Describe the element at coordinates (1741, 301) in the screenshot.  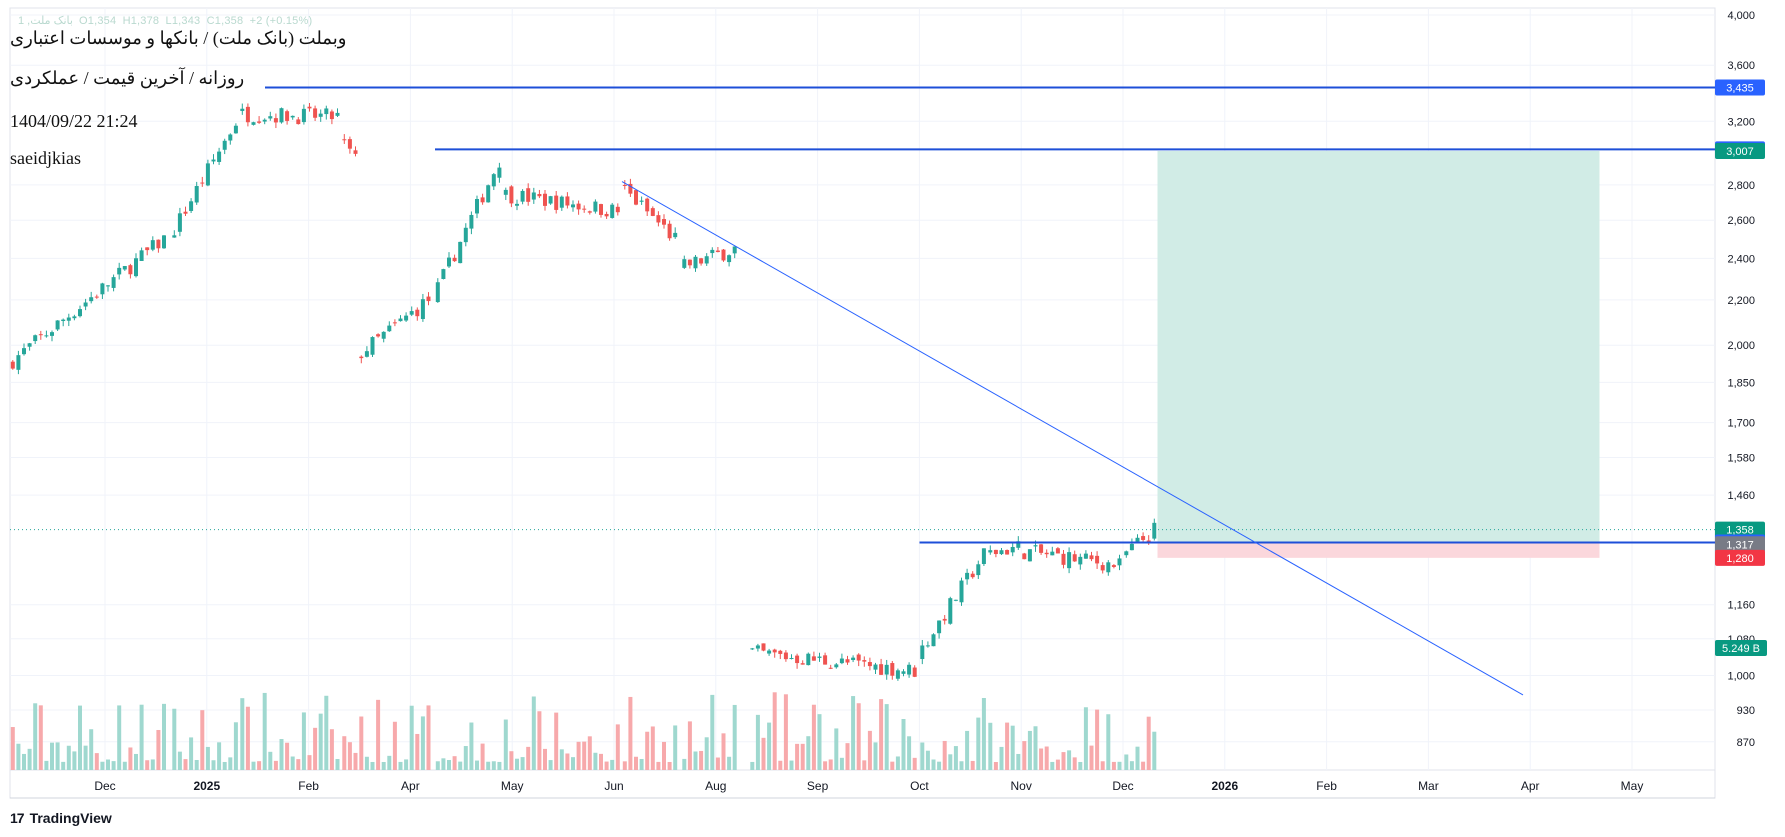
I see `y-tick-label: 2,200` at that location.